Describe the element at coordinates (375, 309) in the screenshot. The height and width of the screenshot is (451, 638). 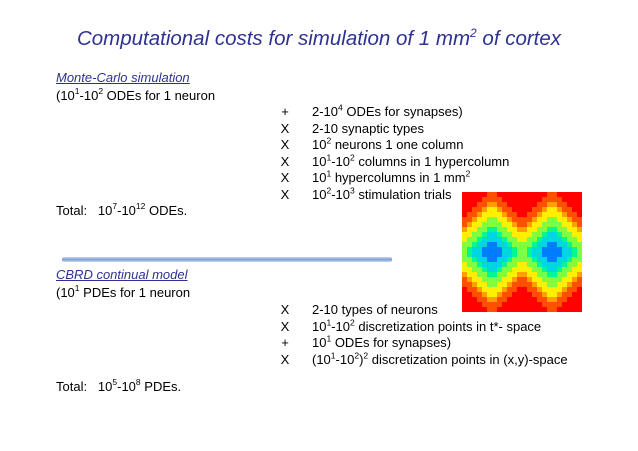
I see `cbrd-factor: 2-10 types of neurons` at that location.